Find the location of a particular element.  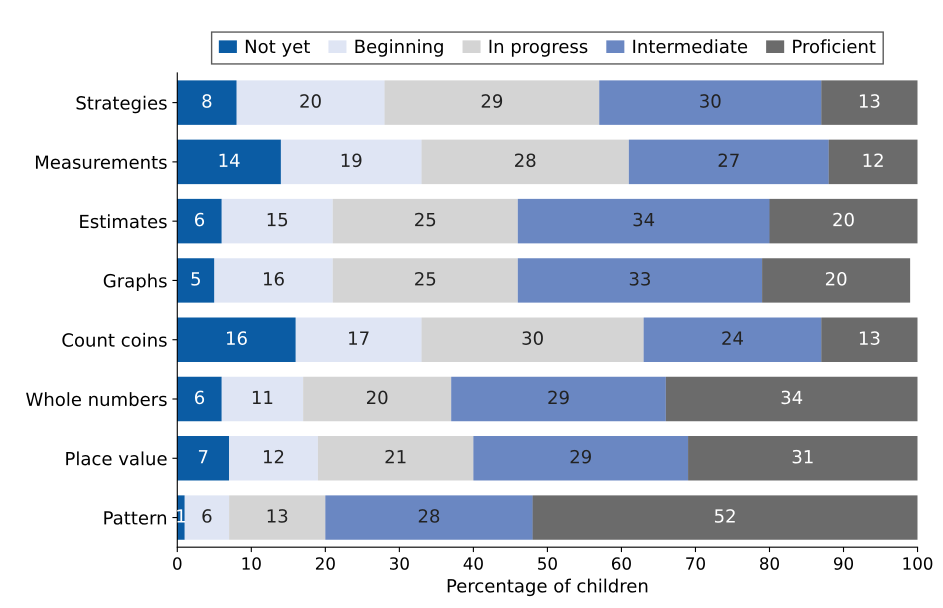

y-tick-label: Place value is located at coordinates (116, 458).